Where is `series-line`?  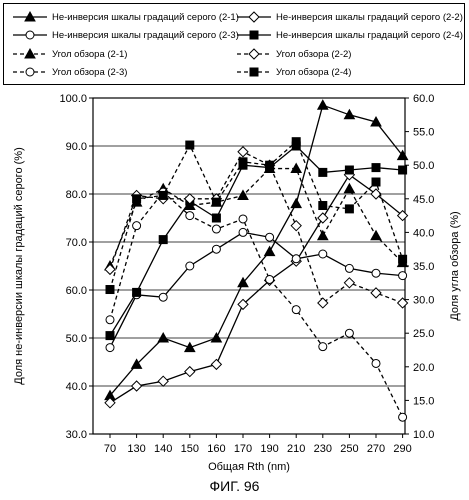 series-line is located at coordinates (256, 217).